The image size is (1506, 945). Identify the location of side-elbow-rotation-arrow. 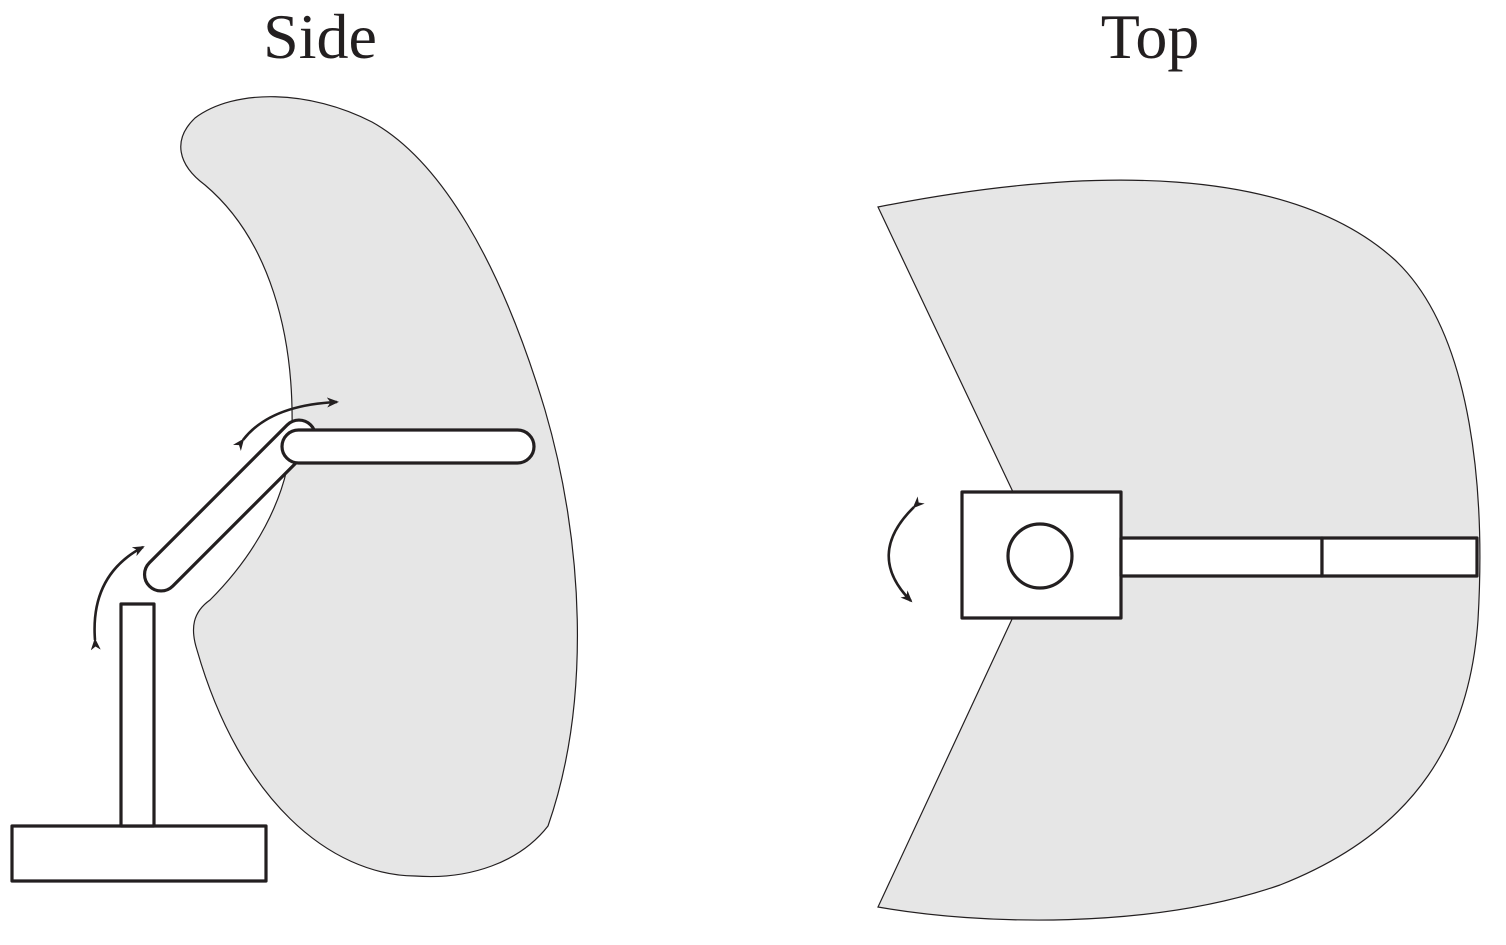
(285, 424).